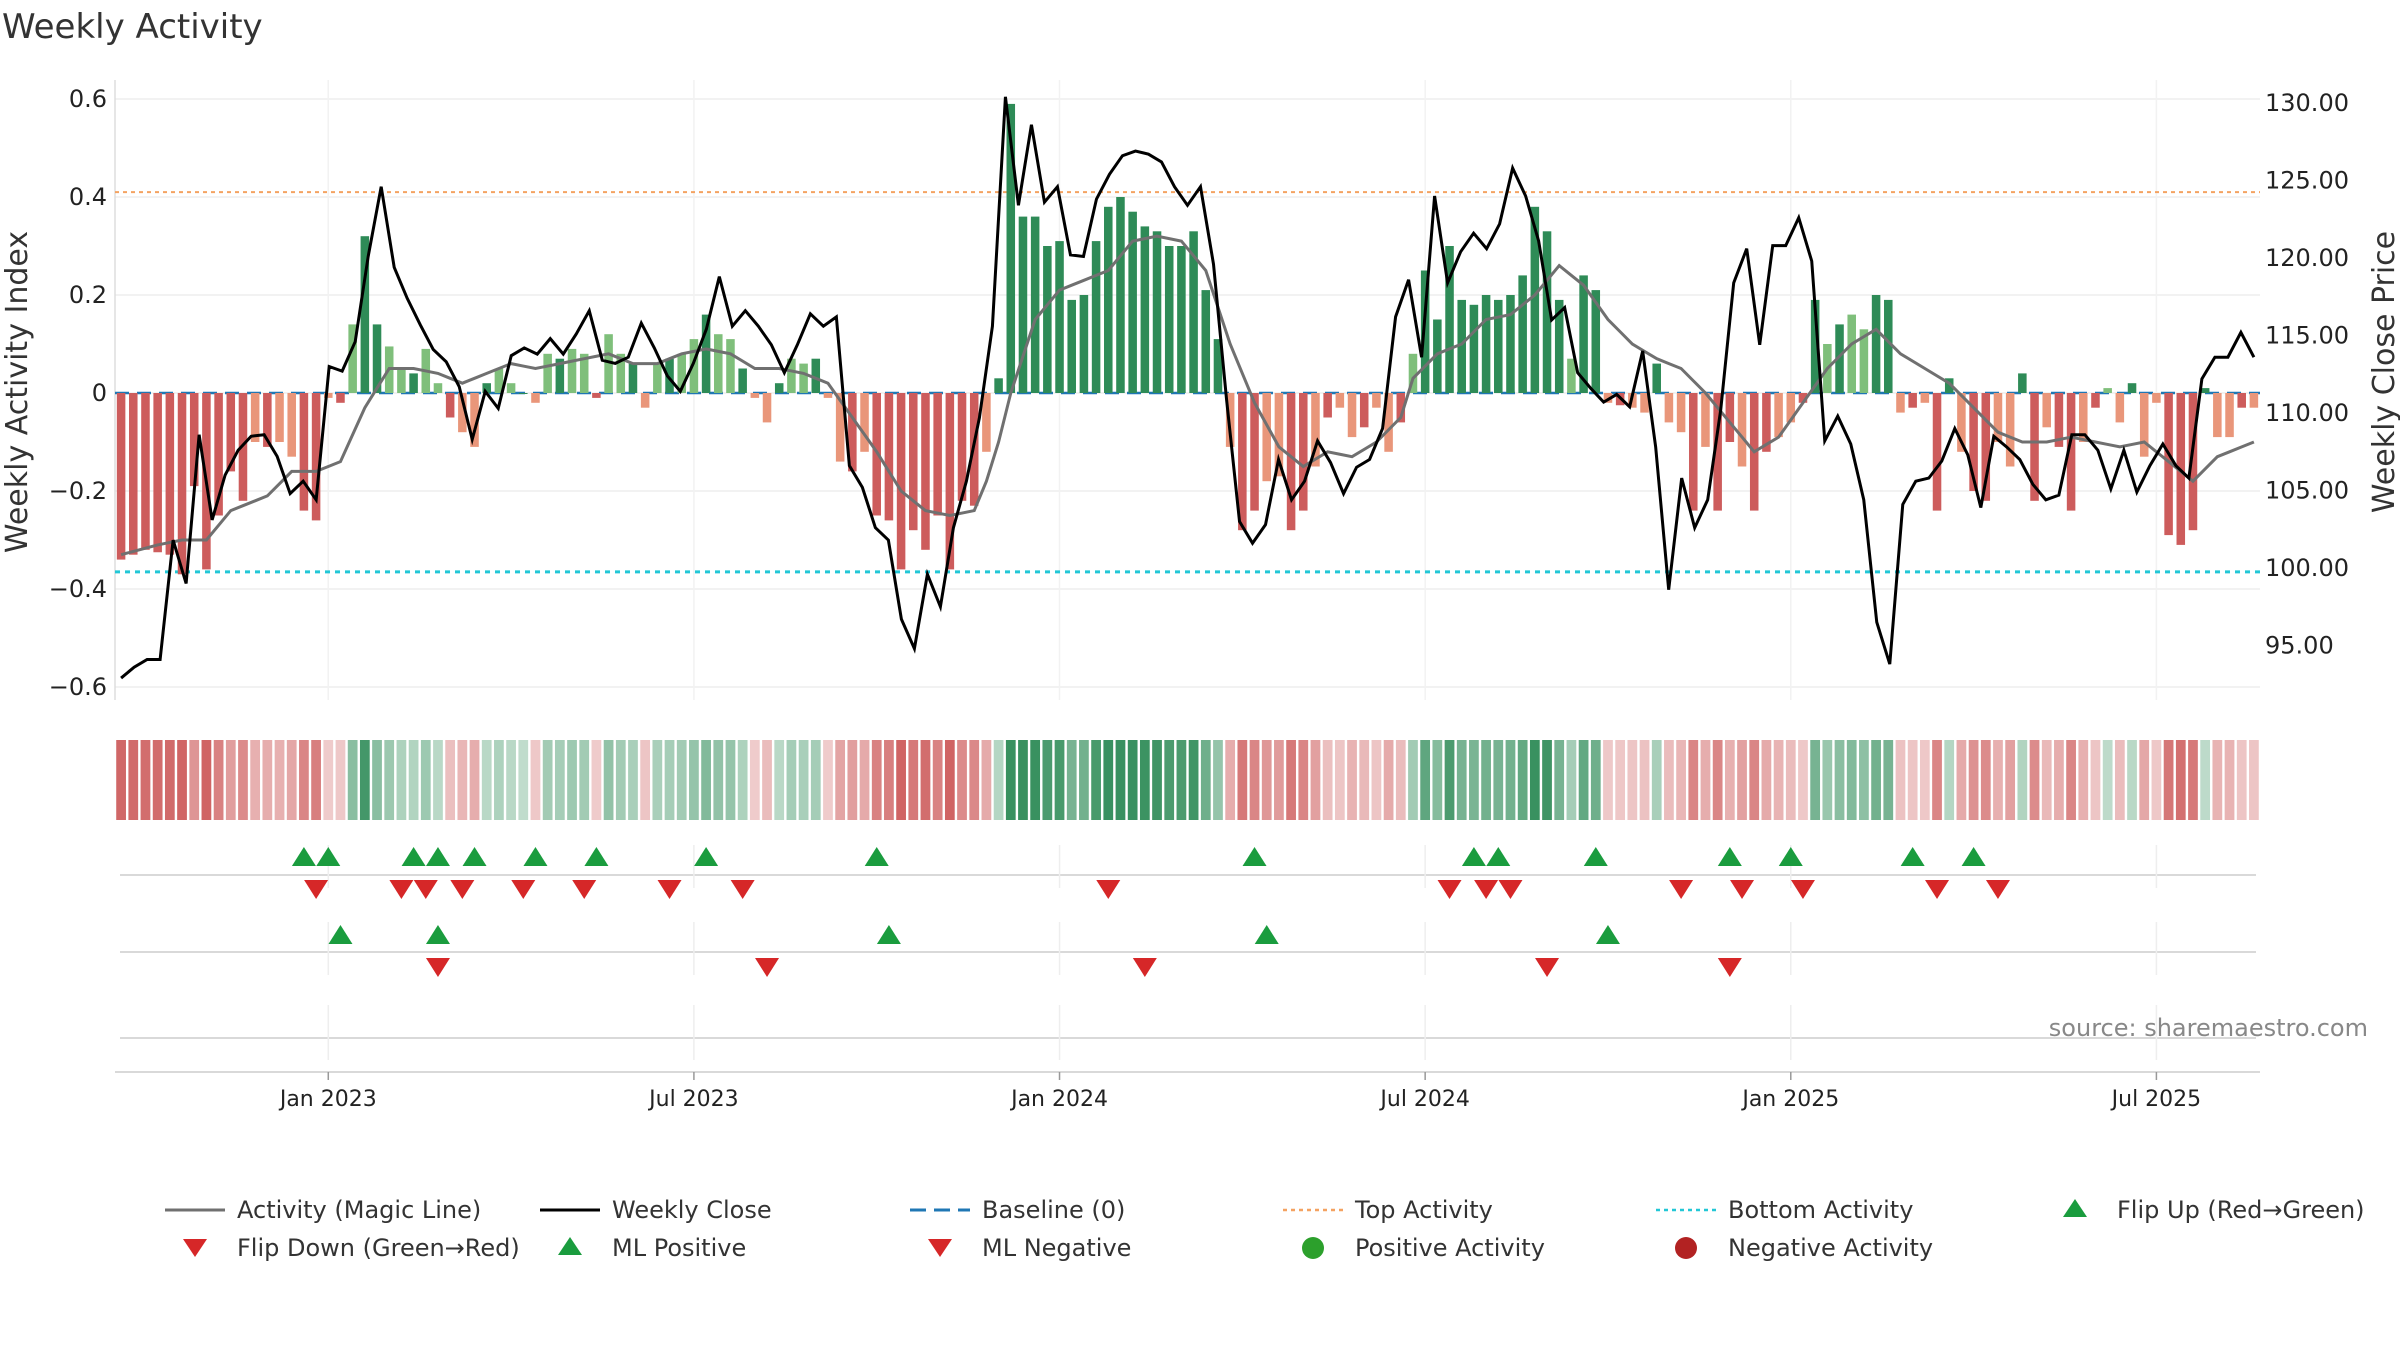  What do you see at coordinates (693, 1099) in the screenshot?
I see `x-tick-label: Jul 2023` at bounding box center [693, 1099].